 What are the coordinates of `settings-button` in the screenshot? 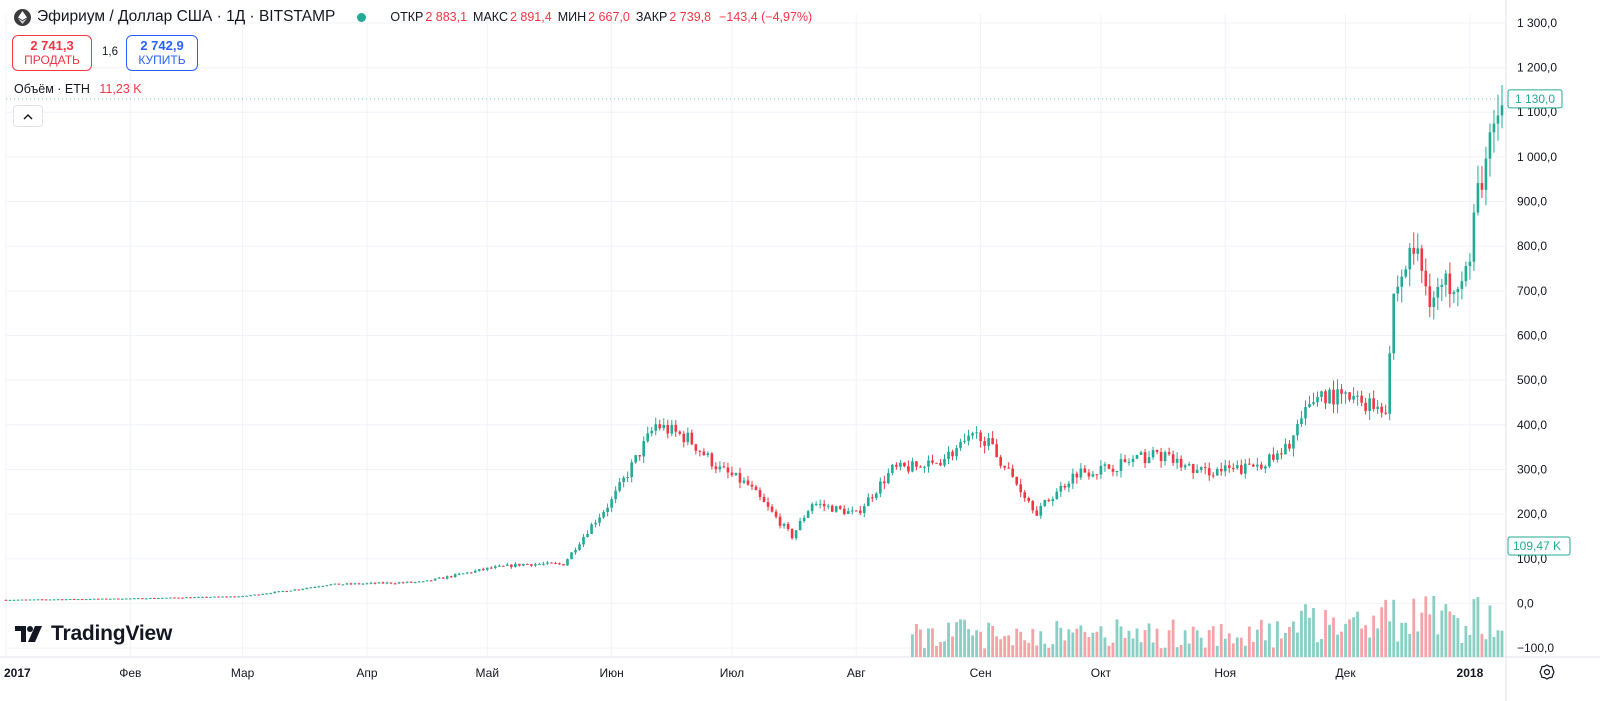 It's located at (1547, 672).